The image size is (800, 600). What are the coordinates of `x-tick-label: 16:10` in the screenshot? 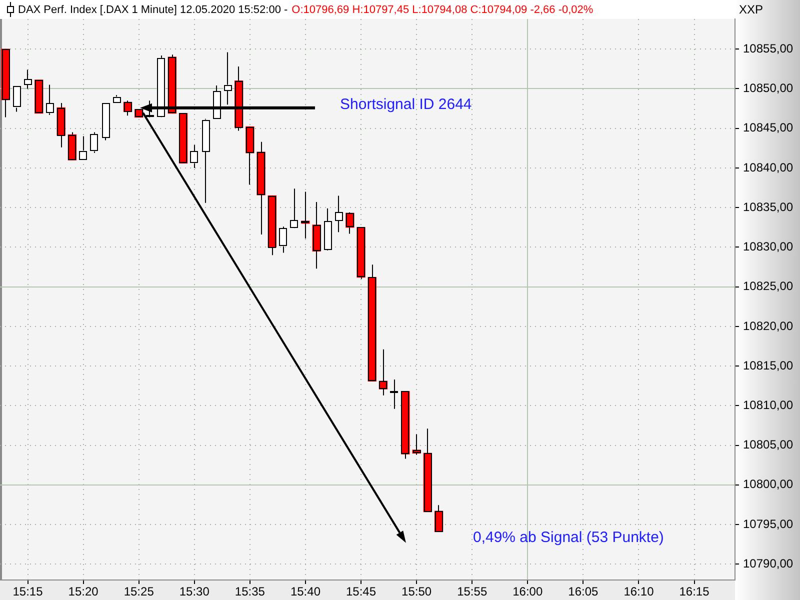 It's located at (639, 591).